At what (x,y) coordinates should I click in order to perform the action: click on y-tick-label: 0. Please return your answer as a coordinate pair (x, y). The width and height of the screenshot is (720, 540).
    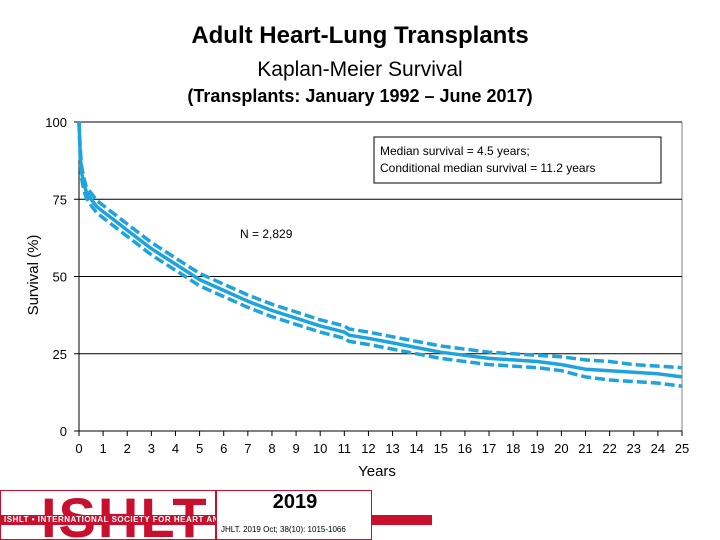
    Looking at the image, I should click on (63, 431).